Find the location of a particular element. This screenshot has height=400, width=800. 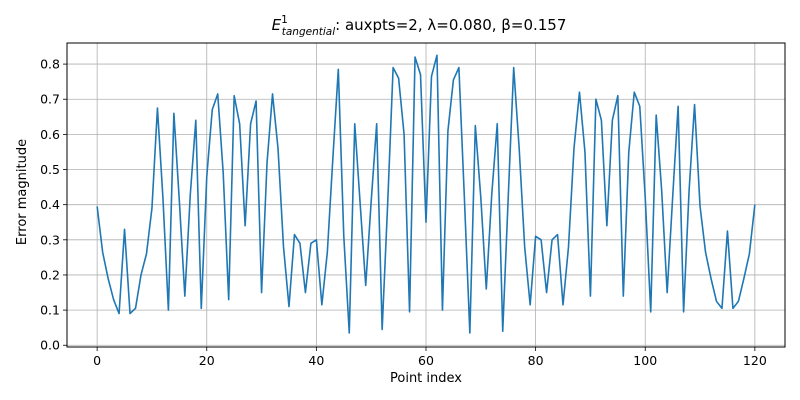

title-subscript: tangential is located at coordinates (308, 32).